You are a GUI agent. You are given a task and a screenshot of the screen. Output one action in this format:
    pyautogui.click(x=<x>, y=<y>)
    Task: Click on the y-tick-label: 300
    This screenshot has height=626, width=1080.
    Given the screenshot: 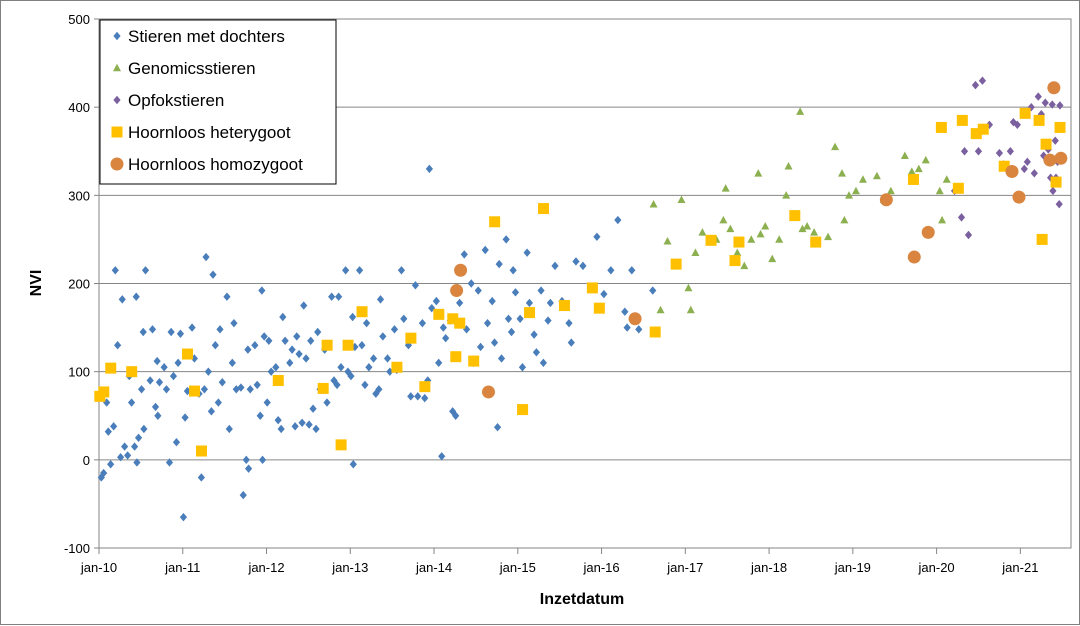 What is the action you would take?
    pyautogui.click(x=79, y=195)
    